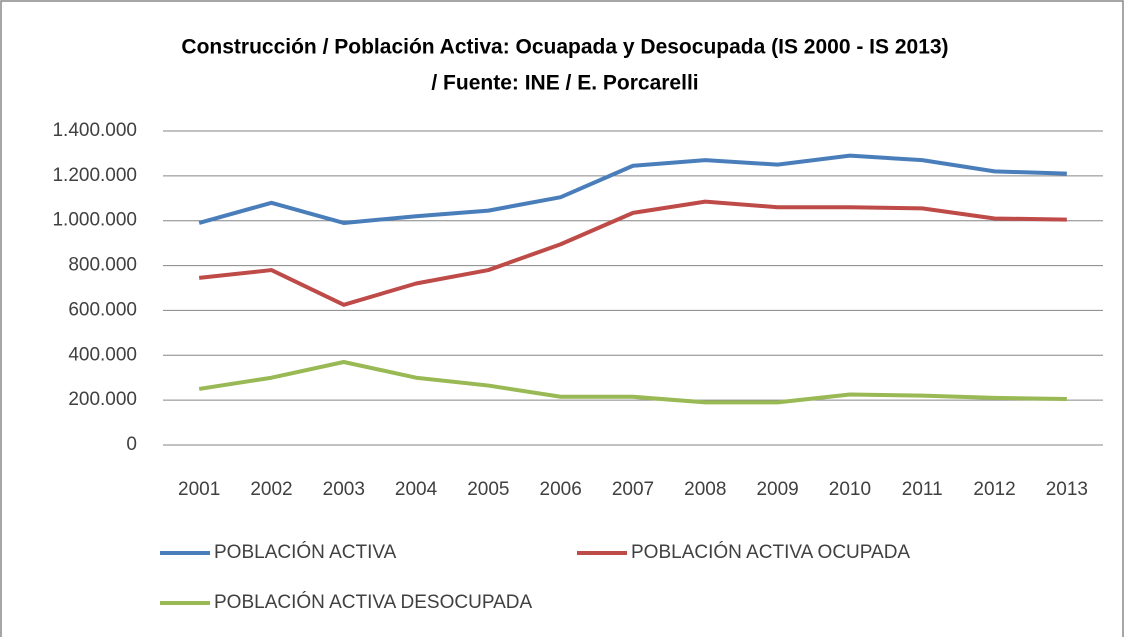 Image resolution: width=1126 pixels, height=637 pixels. I want to click on legend-label: POBLACIÓN ACTIVA OCUPADA, so click(770, 552).